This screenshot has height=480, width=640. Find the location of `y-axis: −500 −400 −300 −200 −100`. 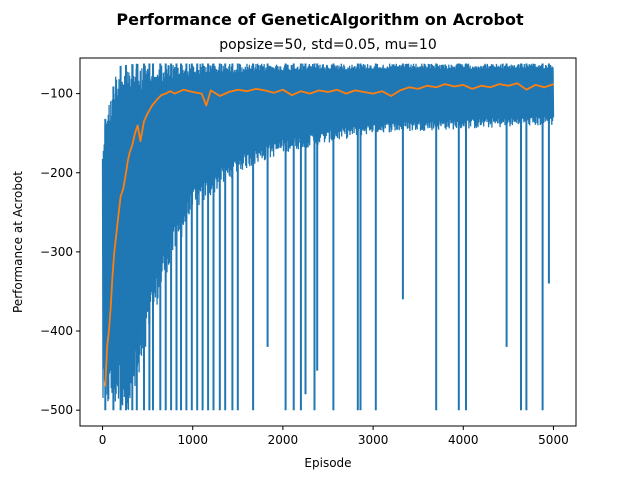

y-axis: −500 −400 −300 −200 −100 is located at coordinates (60, 252).